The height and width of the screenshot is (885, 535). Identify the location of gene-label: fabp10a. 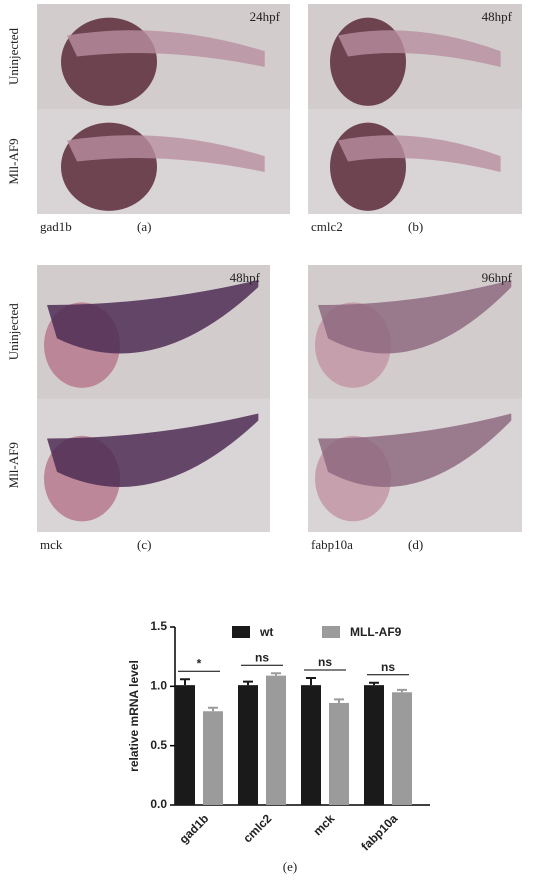
(332, 544).